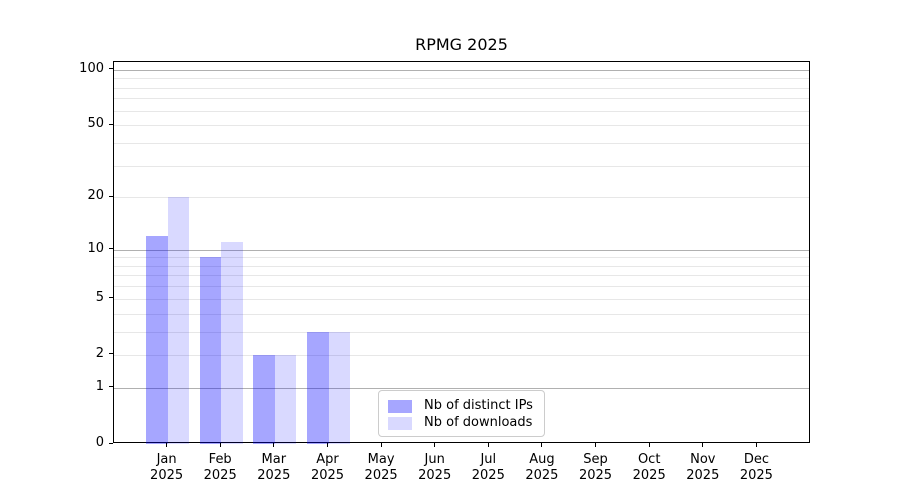  I want to click on legend-swatch-distinct-ips, so click(400, 406).